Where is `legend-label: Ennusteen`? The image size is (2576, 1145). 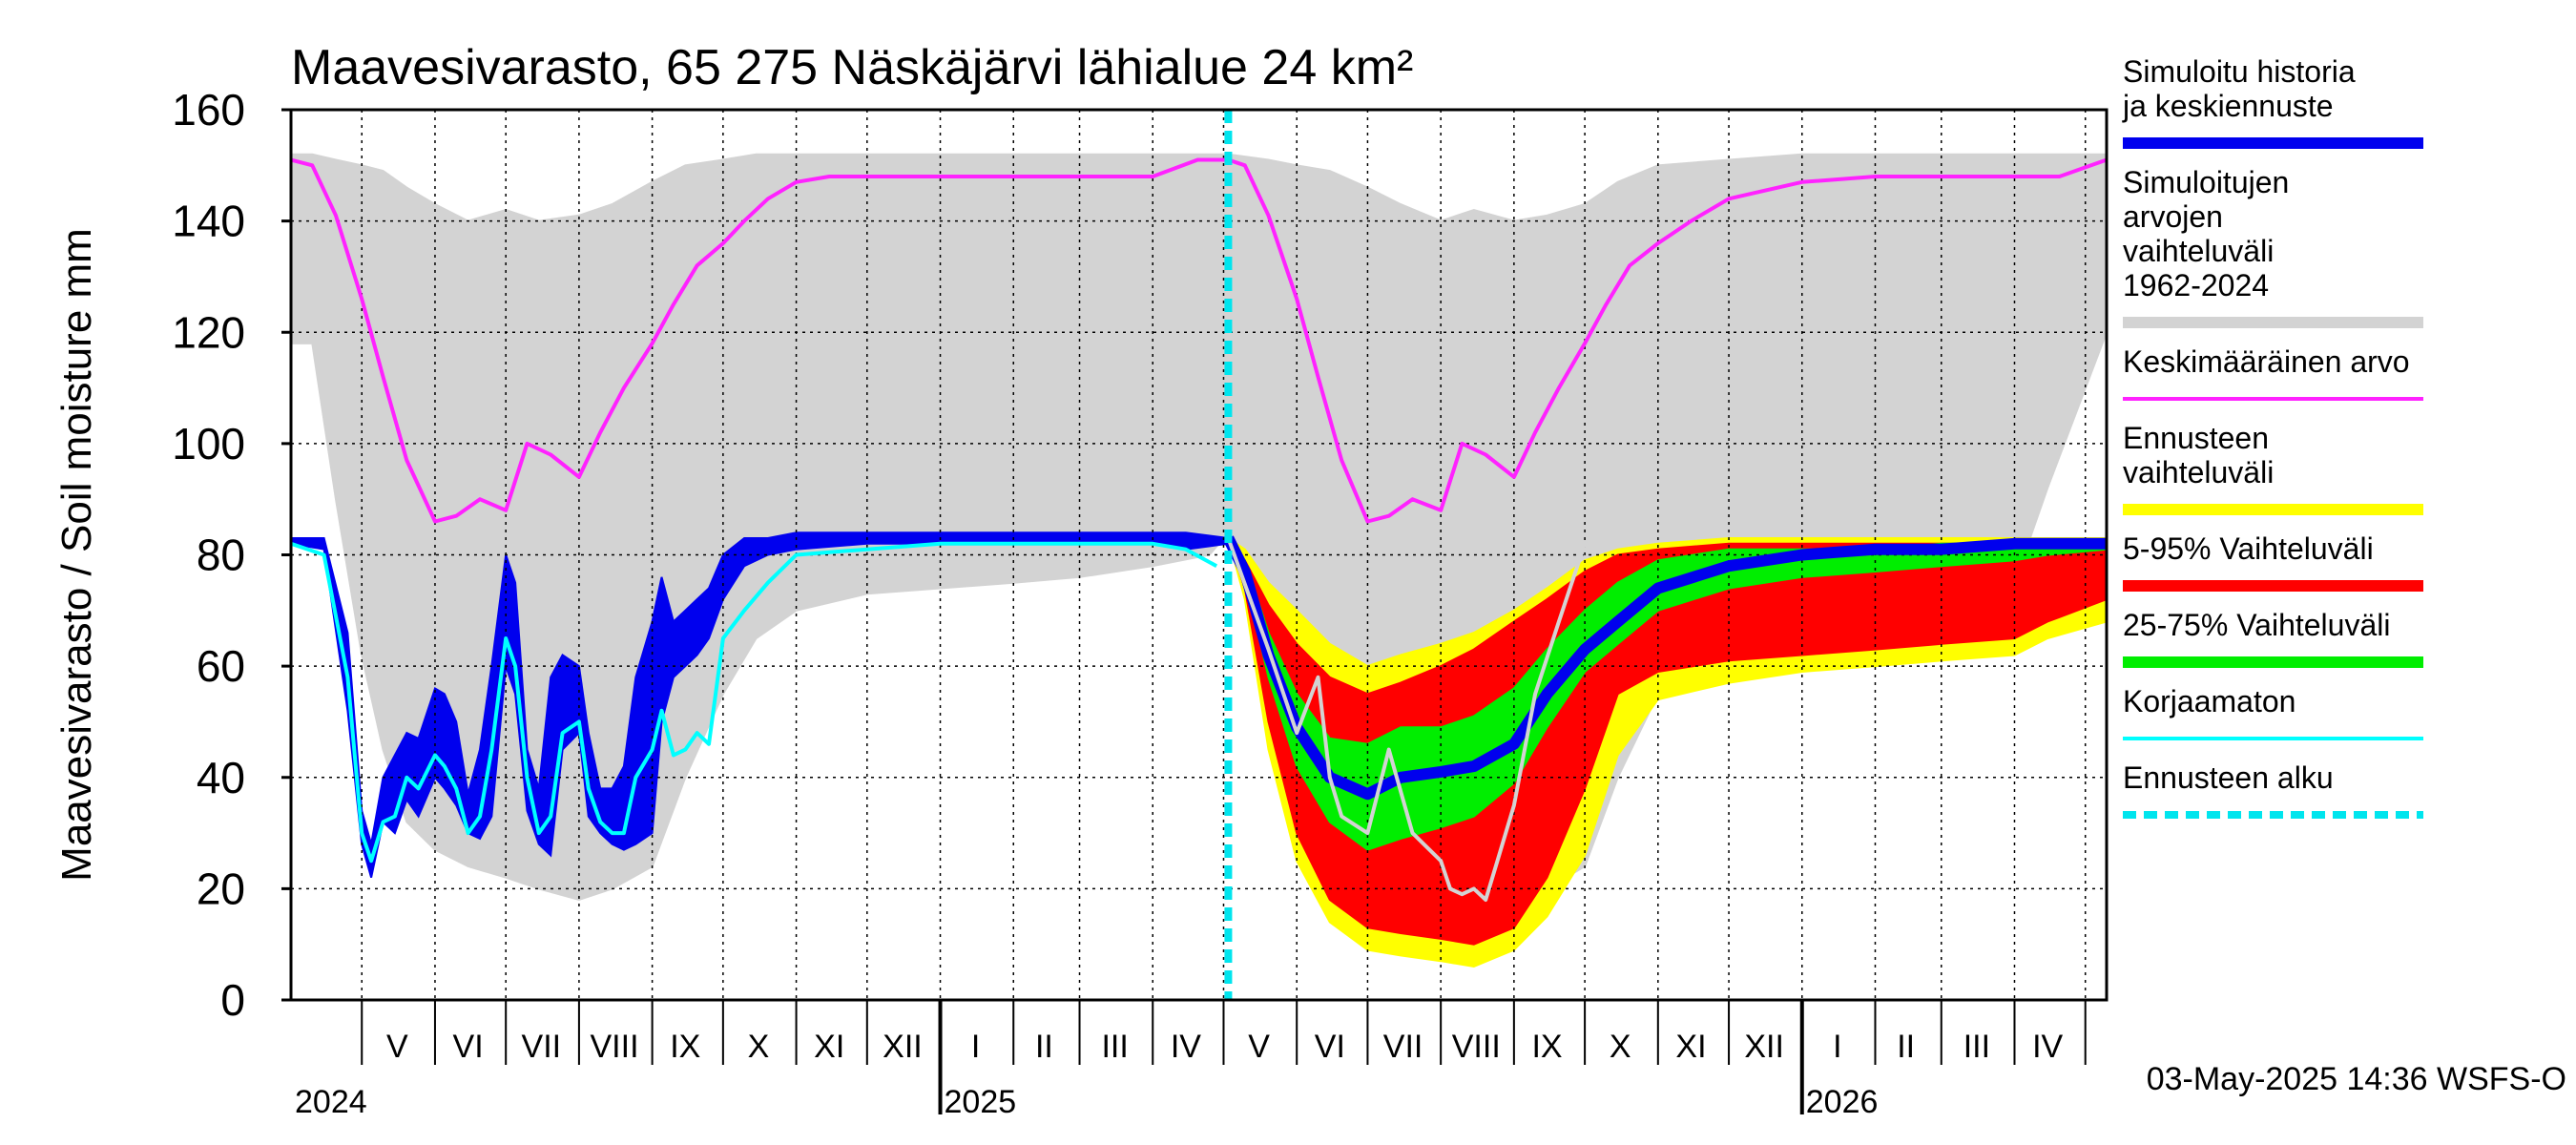 legend-label: Ennusteen is located at coordinates (2196, 438).